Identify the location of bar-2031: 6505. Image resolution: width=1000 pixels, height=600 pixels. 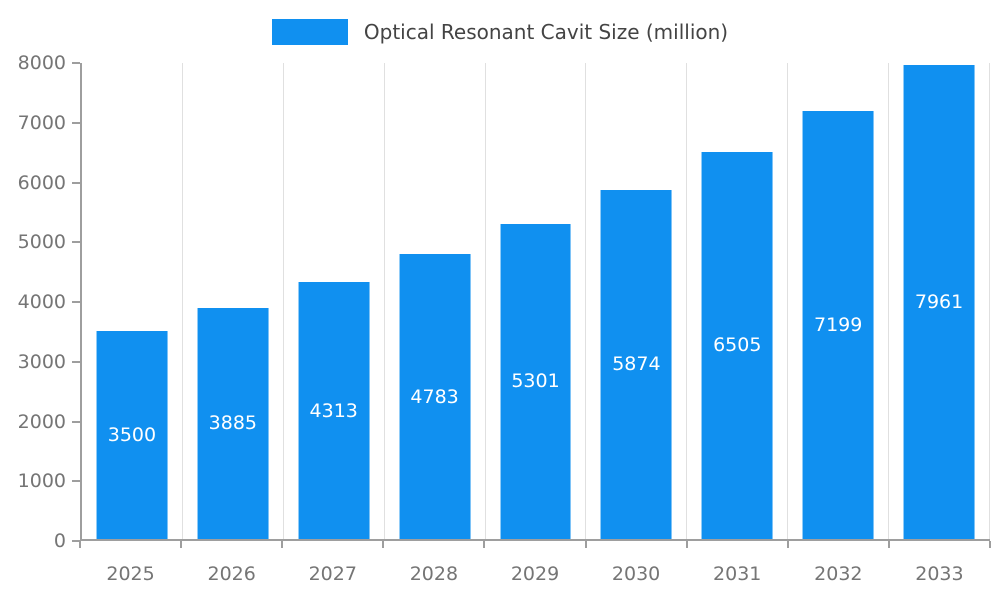
(737, 345).